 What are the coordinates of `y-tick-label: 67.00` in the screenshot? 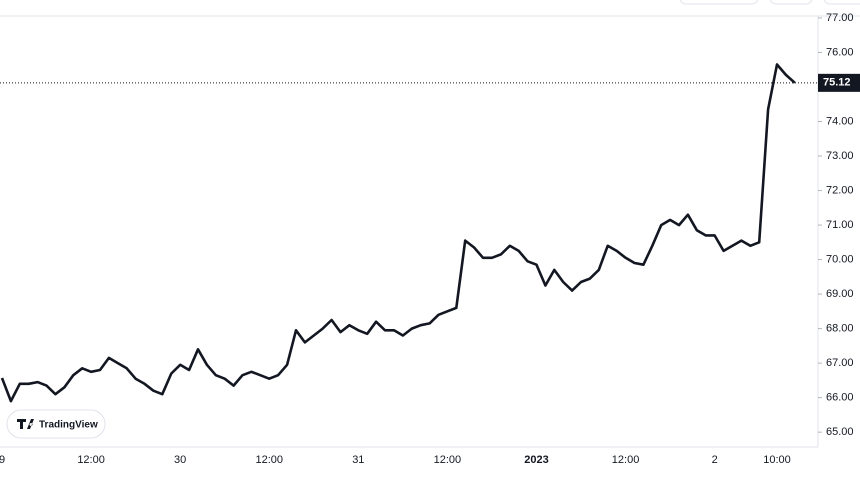 It's located at (840, 363).